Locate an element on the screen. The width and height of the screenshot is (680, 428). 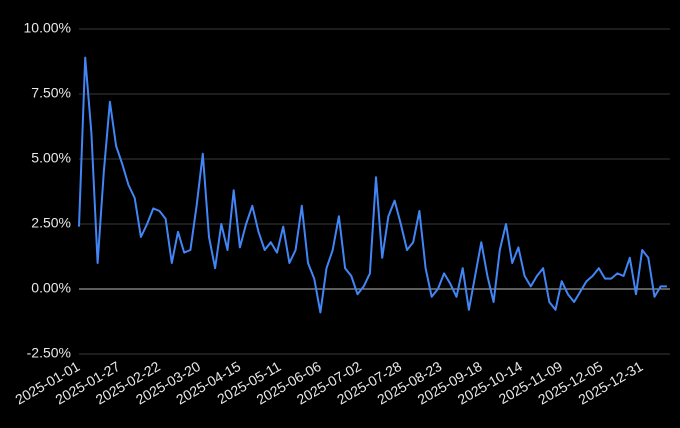
y-tick-label: -2.50% is located at coordinates (49, 353).